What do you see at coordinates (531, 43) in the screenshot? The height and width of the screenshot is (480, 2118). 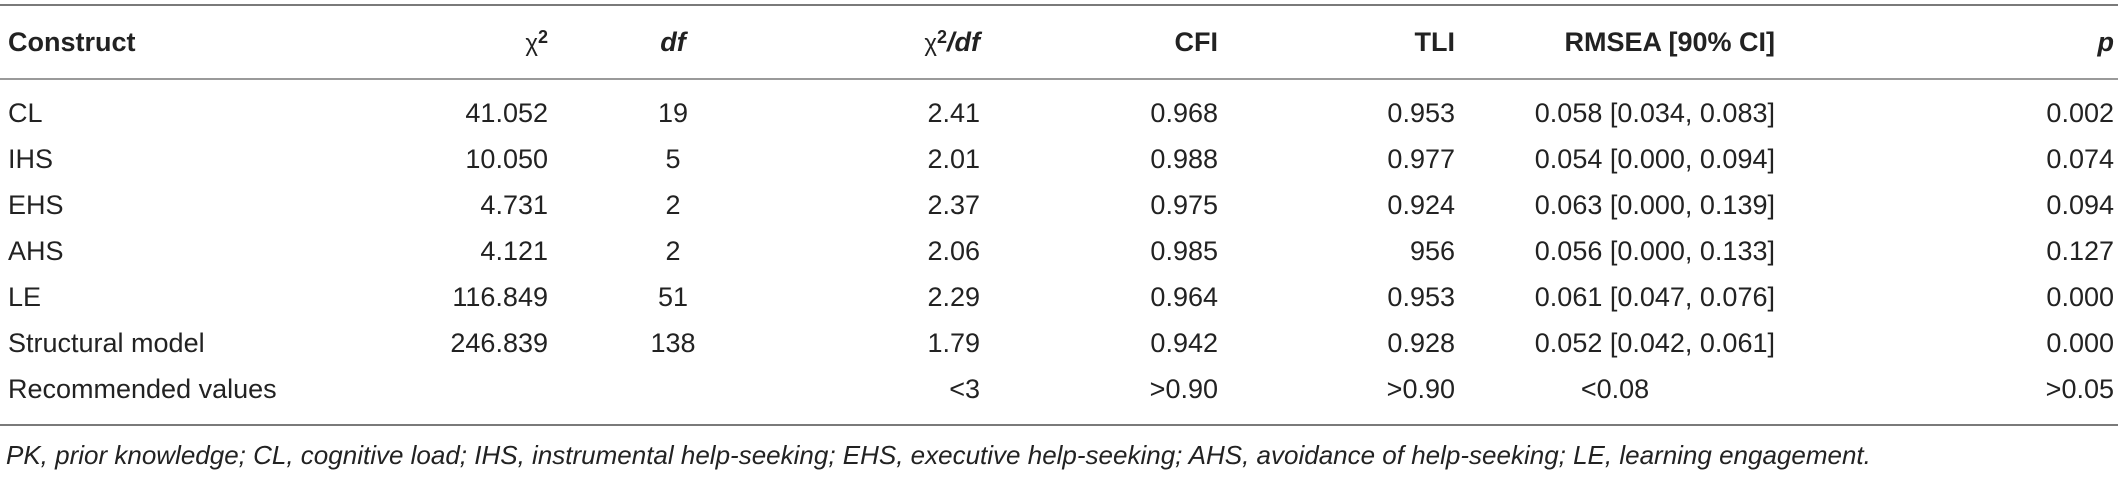 I see `chi-symbol: χ` at bounding box center [531, 43].